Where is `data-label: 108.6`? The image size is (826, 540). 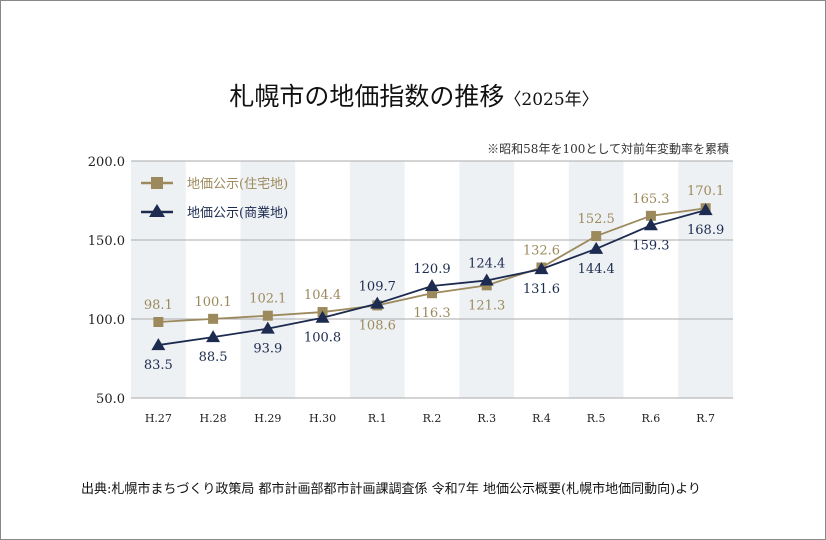 data-label: 108.6 is located at coordinates (377, 325).